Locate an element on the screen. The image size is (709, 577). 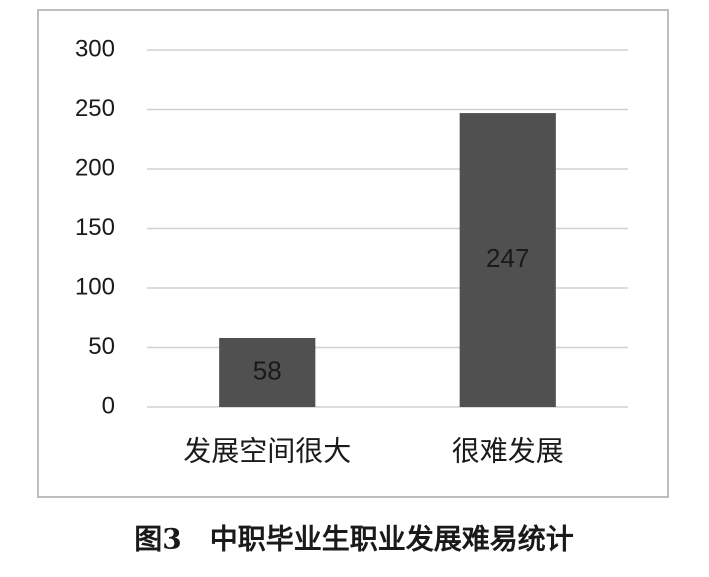
y-tick-label: 200 is located at coordinates (95, 167).